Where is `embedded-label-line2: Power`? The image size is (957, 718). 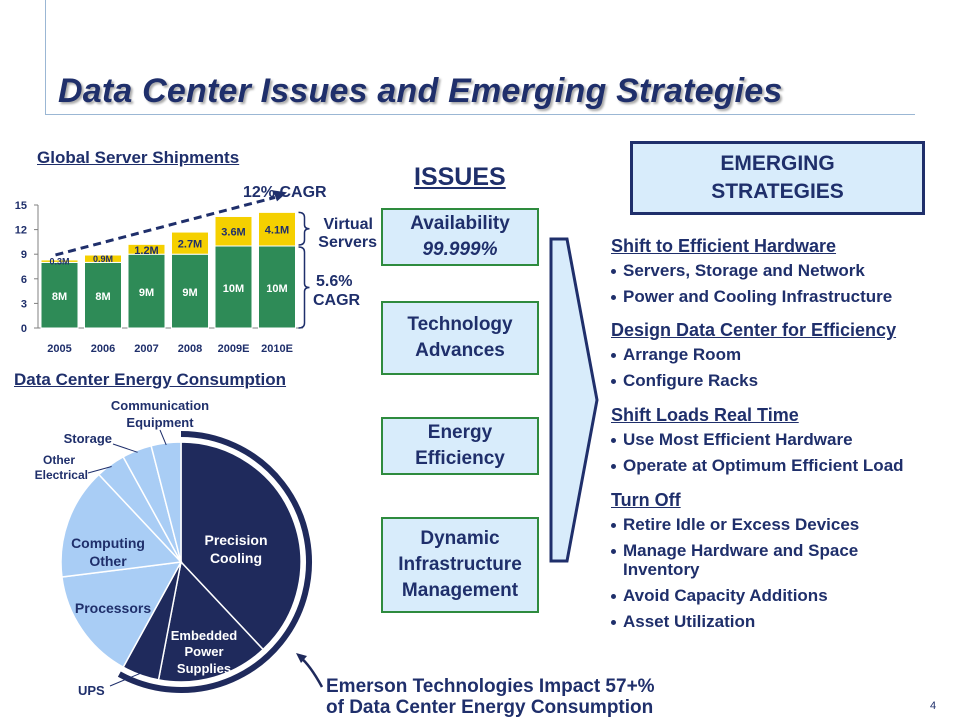 embedded-label-line2: Power is located at coordinates (203, 651).